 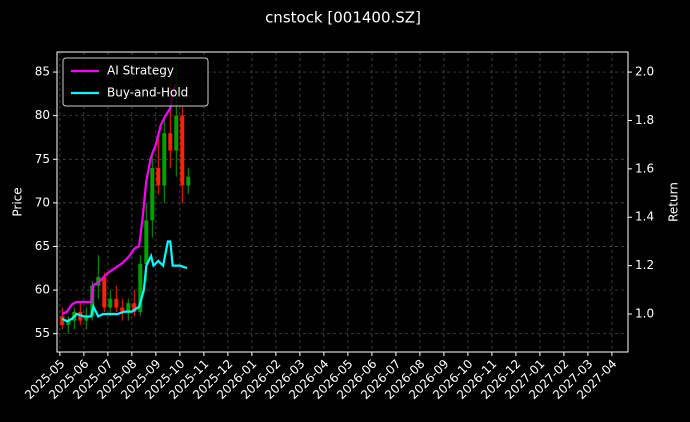 What do you see at coordinates (147, 93) in the screenshot?
I see `legend-label: Buy-and-Hold` at bounding box center [147, 93].